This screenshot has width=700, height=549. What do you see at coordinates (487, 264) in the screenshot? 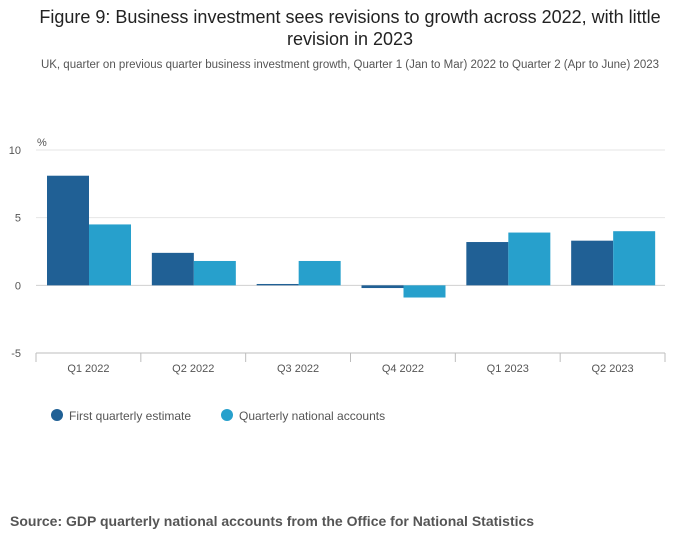
I see `bar-first-quarterly-estimate-q1-2023` at bounding box center [487, 264].